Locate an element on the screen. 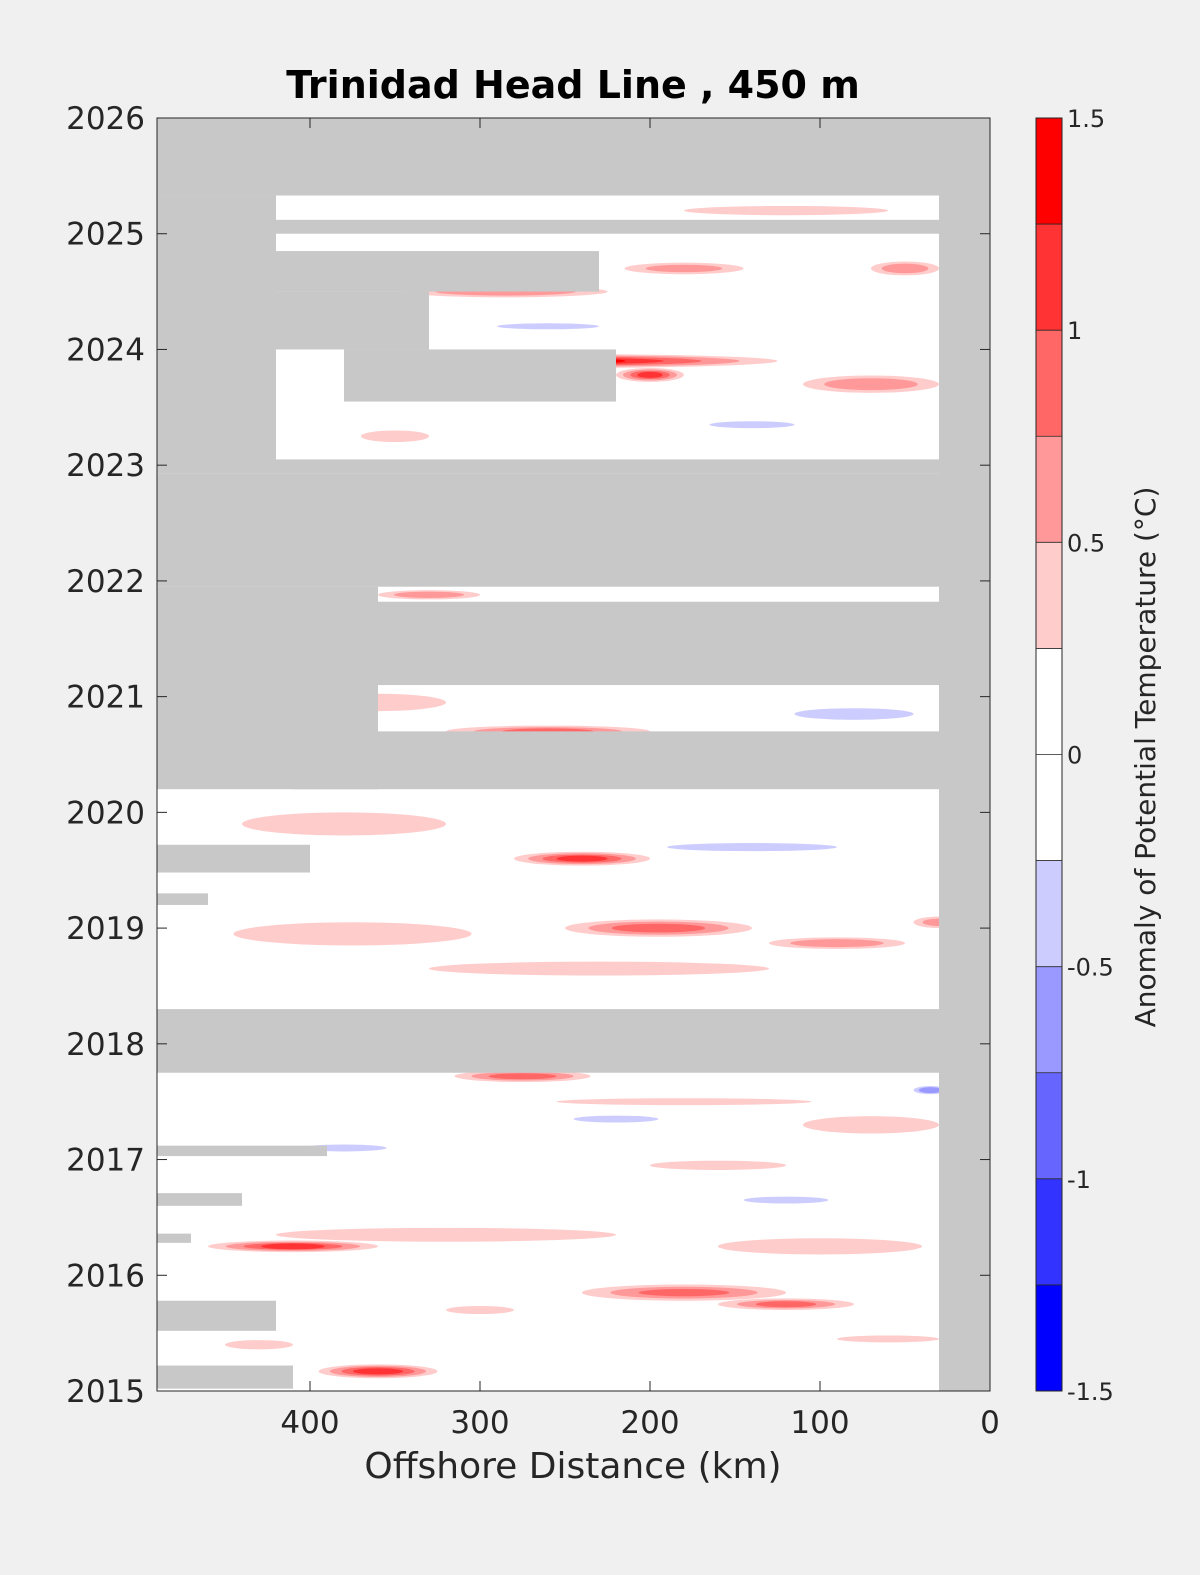 This screenshot has width=1200, height=1575. y-tick-label: 2020 is located at coordinates (105, 813).